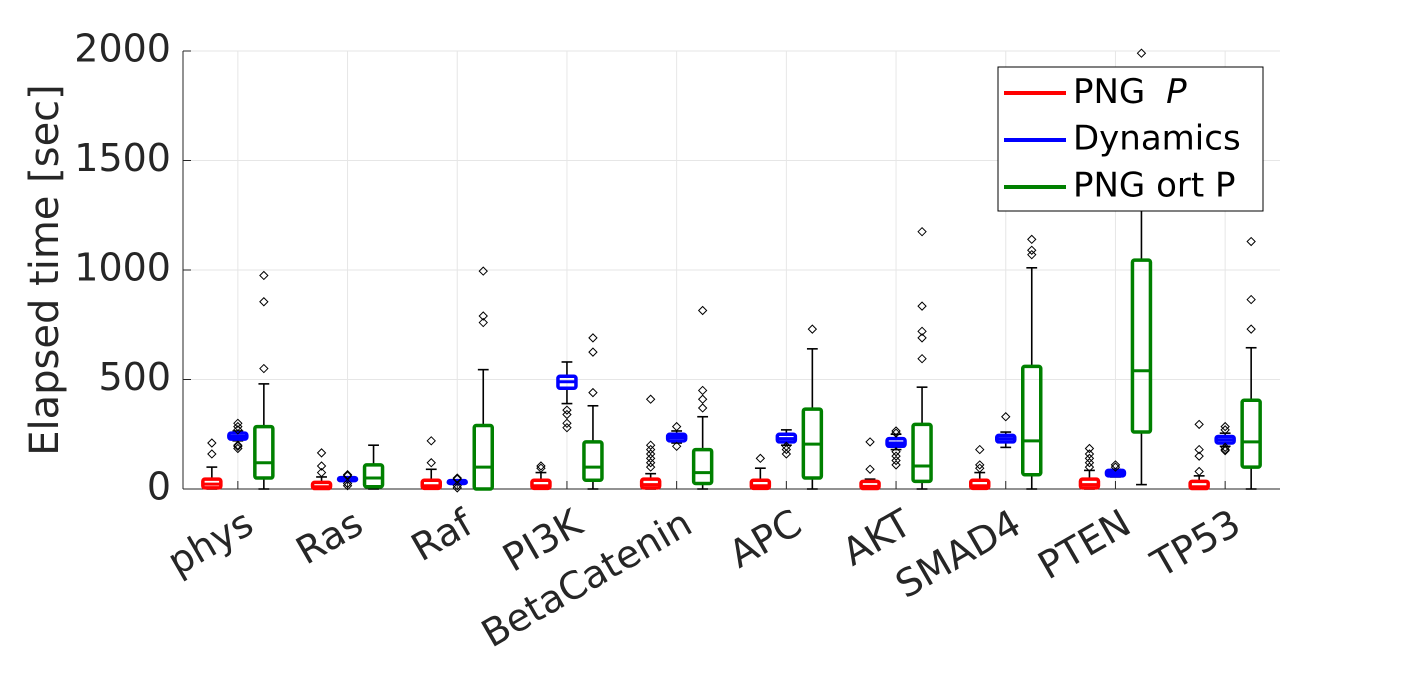 The image size is (1415, 674). Describe the element at coordinates (765, 539) in the screenshot. I see `x-tick-label: APC` at that location.